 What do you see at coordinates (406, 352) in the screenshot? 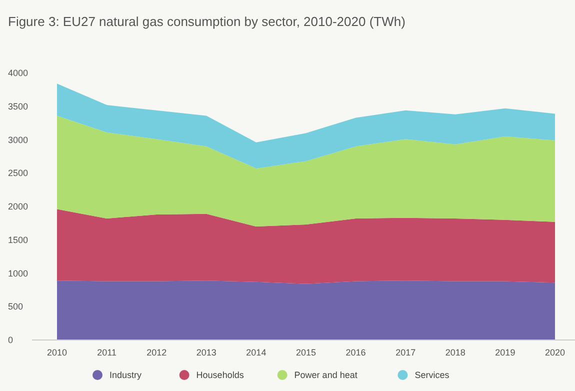
I see `x-tick-label: 2017` at bounding box center [406, 352].